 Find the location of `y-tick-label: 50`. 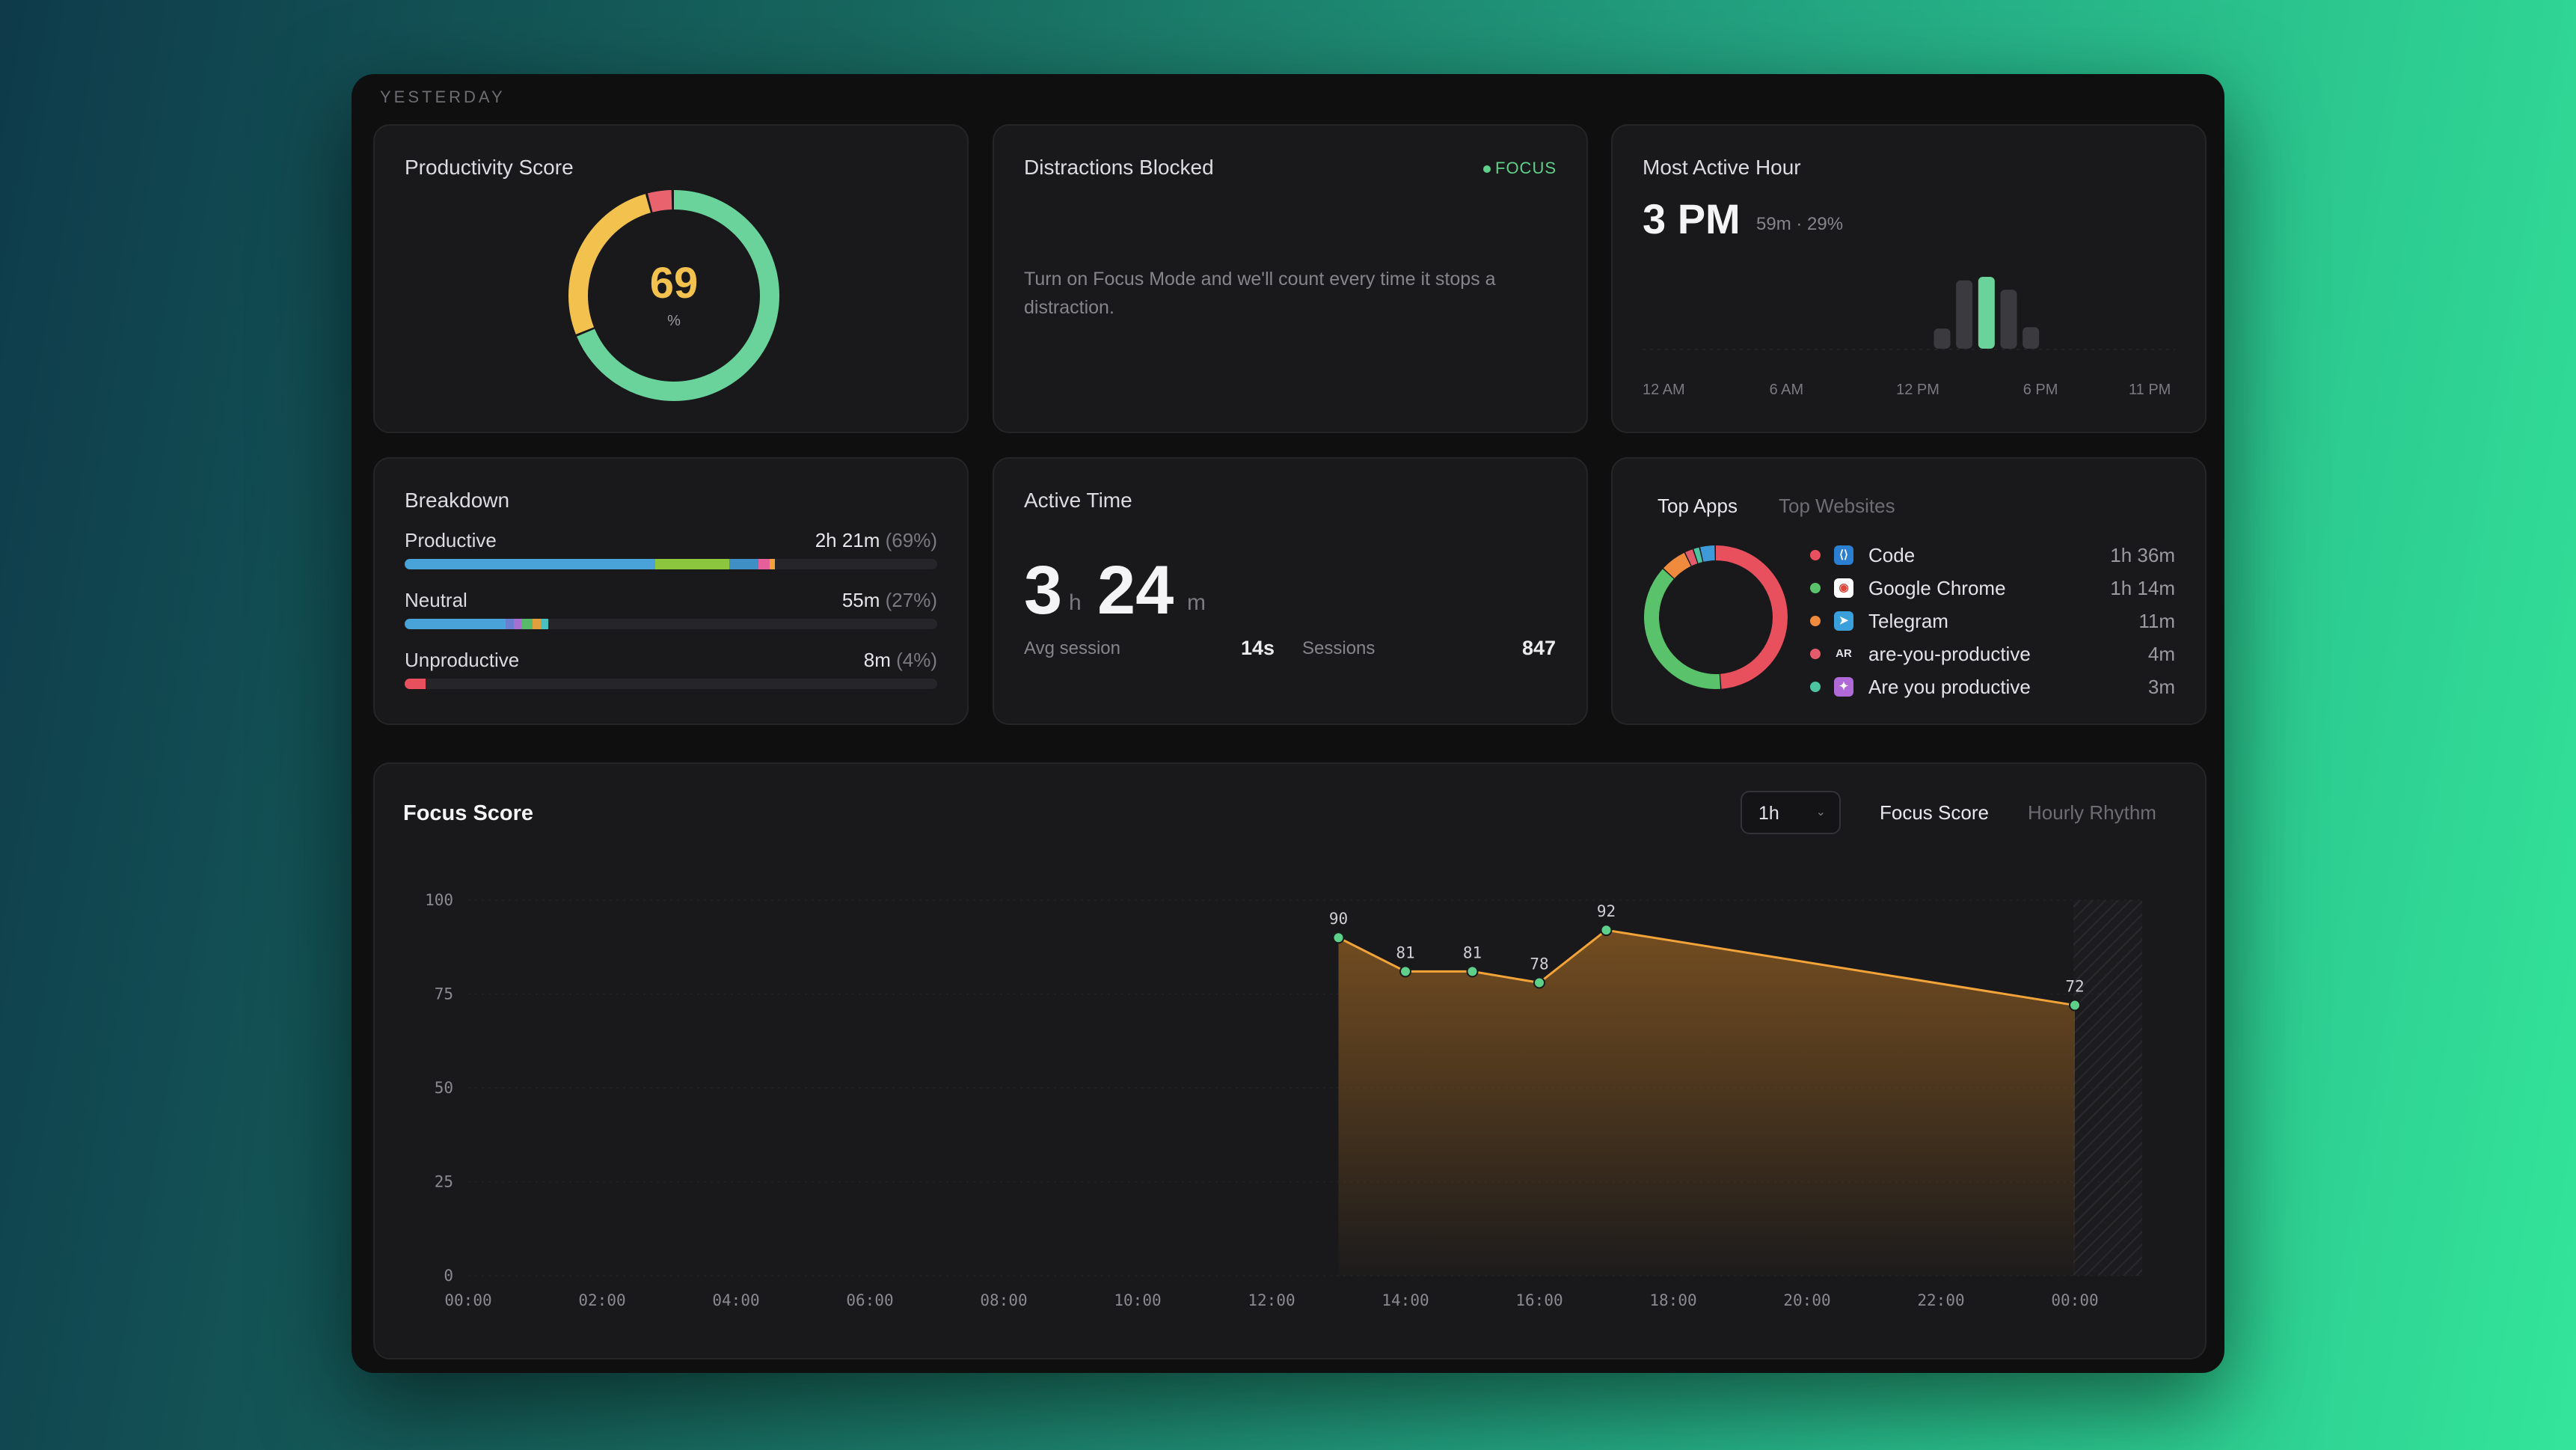

y-tick-label: 50 is located at coordinates (444, 1088).